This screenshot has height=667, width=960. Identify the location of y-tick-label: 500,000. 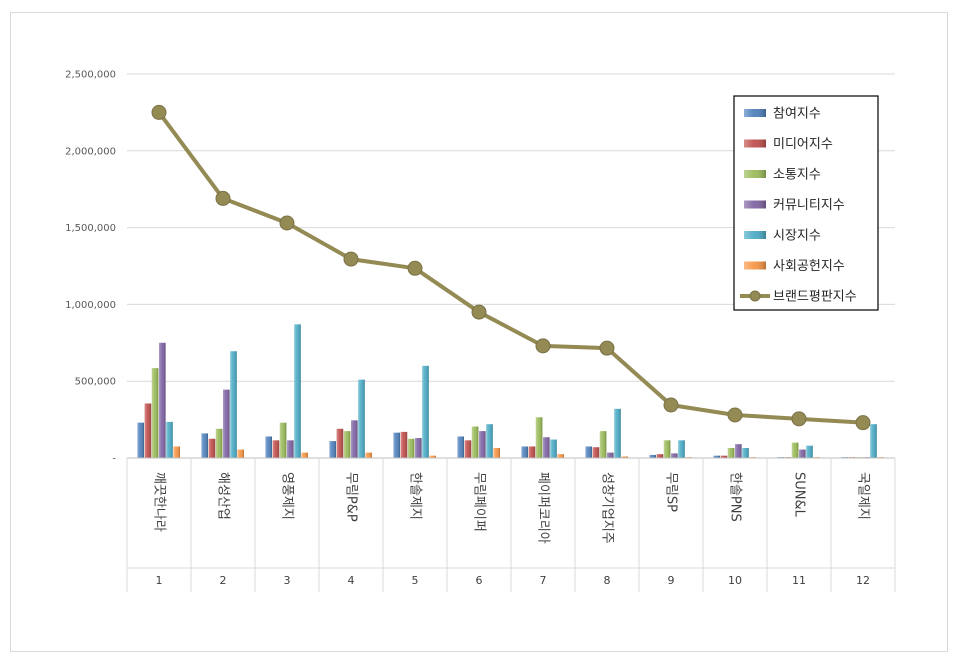
(95, 382).